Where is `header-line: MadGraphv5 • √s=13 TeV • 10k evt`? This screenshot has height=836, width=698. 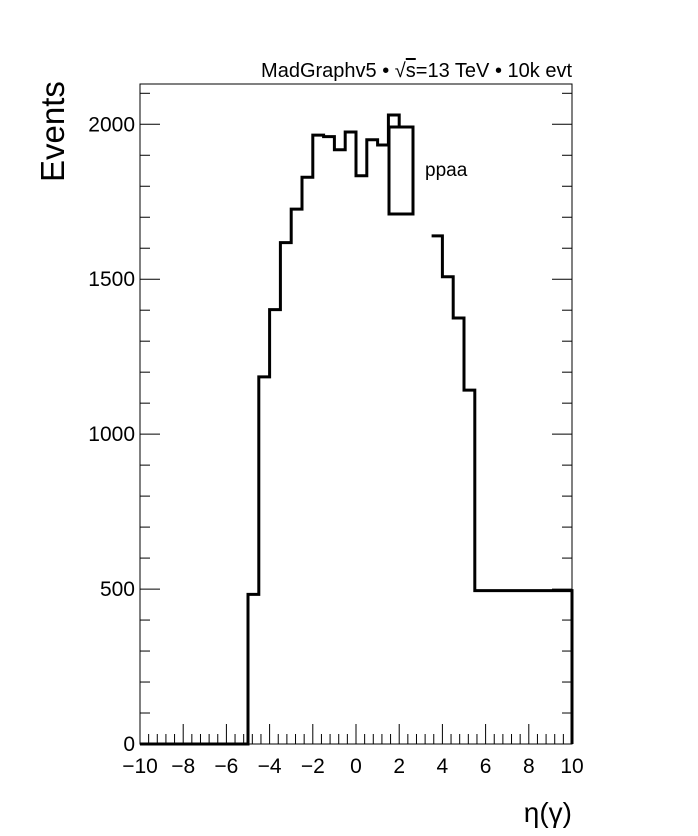
header-line: MadGraphv5 • √s=13 TeV • 10k evt is located at coordinates (416, 71).